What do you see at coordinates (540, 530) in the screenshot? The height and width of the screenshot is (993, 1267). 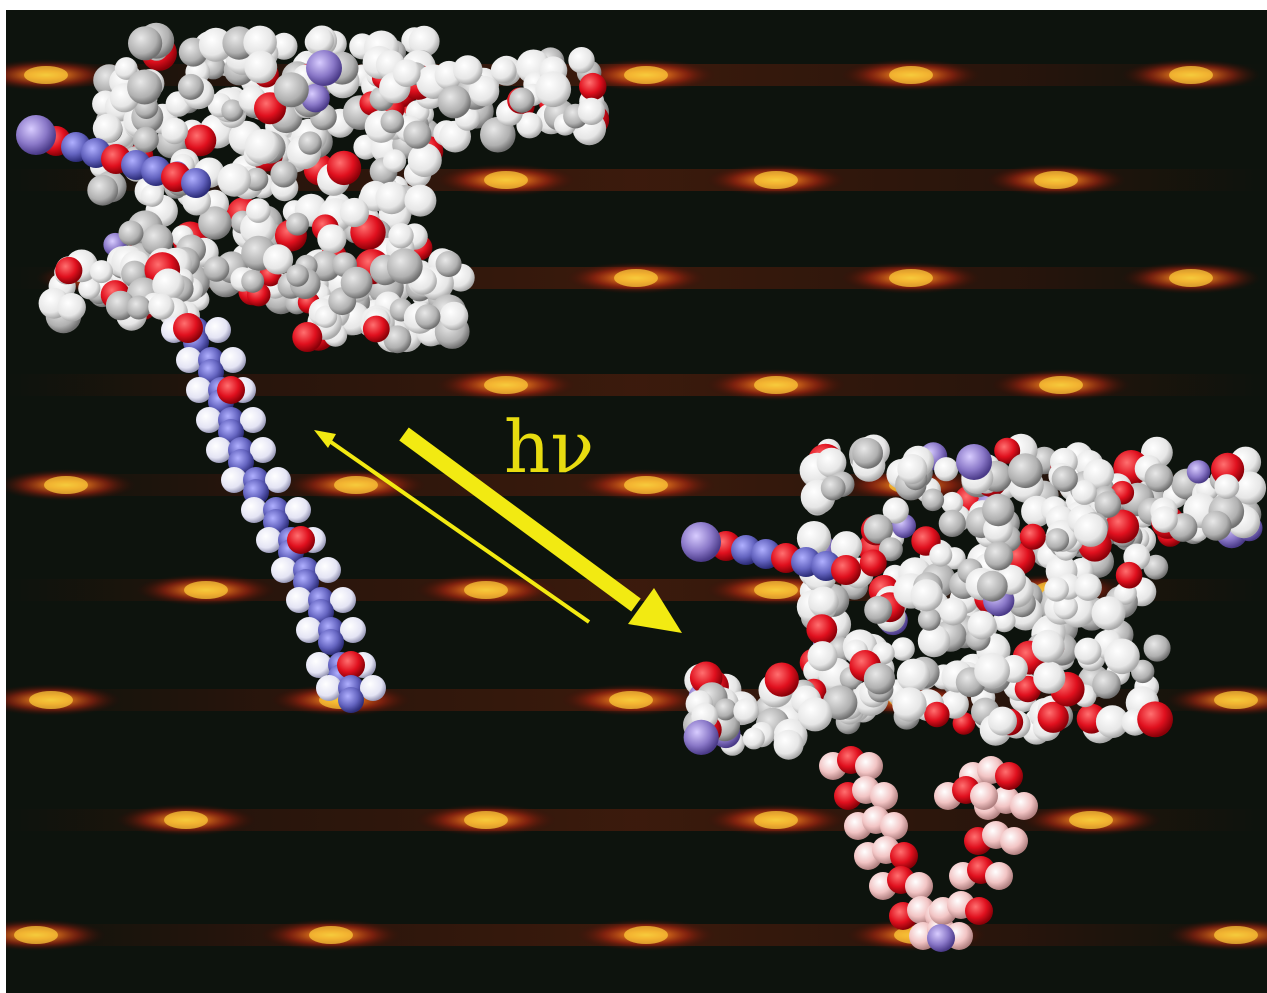 I see `photon-arrow-forward` at bounding box center [540, 530].